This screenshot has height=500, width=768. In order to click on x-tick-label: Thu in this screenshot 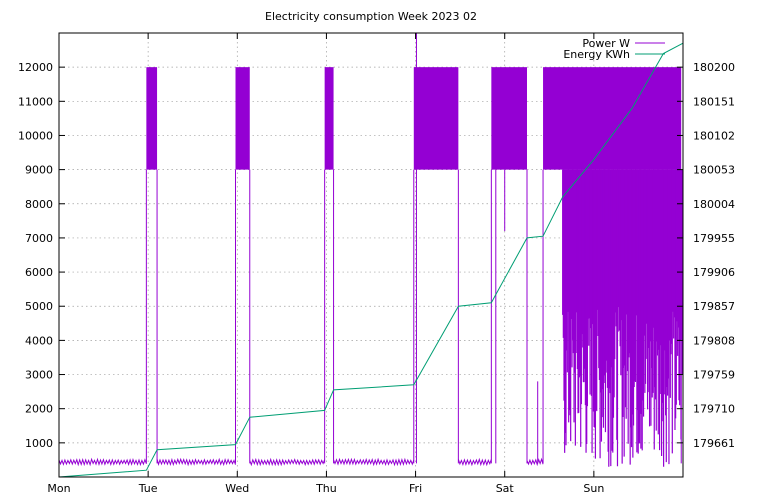, I will do `click(326, 488)`.